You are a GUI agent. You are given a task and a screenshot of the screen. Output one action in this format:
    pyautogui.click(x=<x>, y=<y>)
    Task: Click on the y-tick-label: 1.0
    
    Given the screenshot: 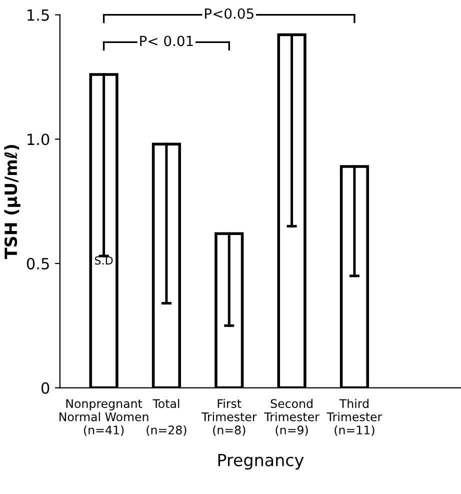 What is the action you would take?
    pyautogui.click(x=39, y=140)
    